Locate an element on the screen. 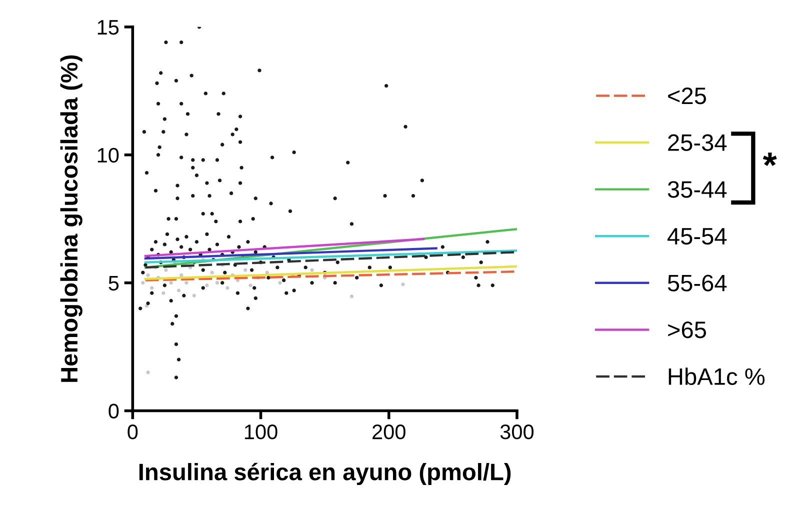 Image resolution: width=804 pixels, height=518 pixels. legend-label: 55-64 is located at coordinates (697, 283).